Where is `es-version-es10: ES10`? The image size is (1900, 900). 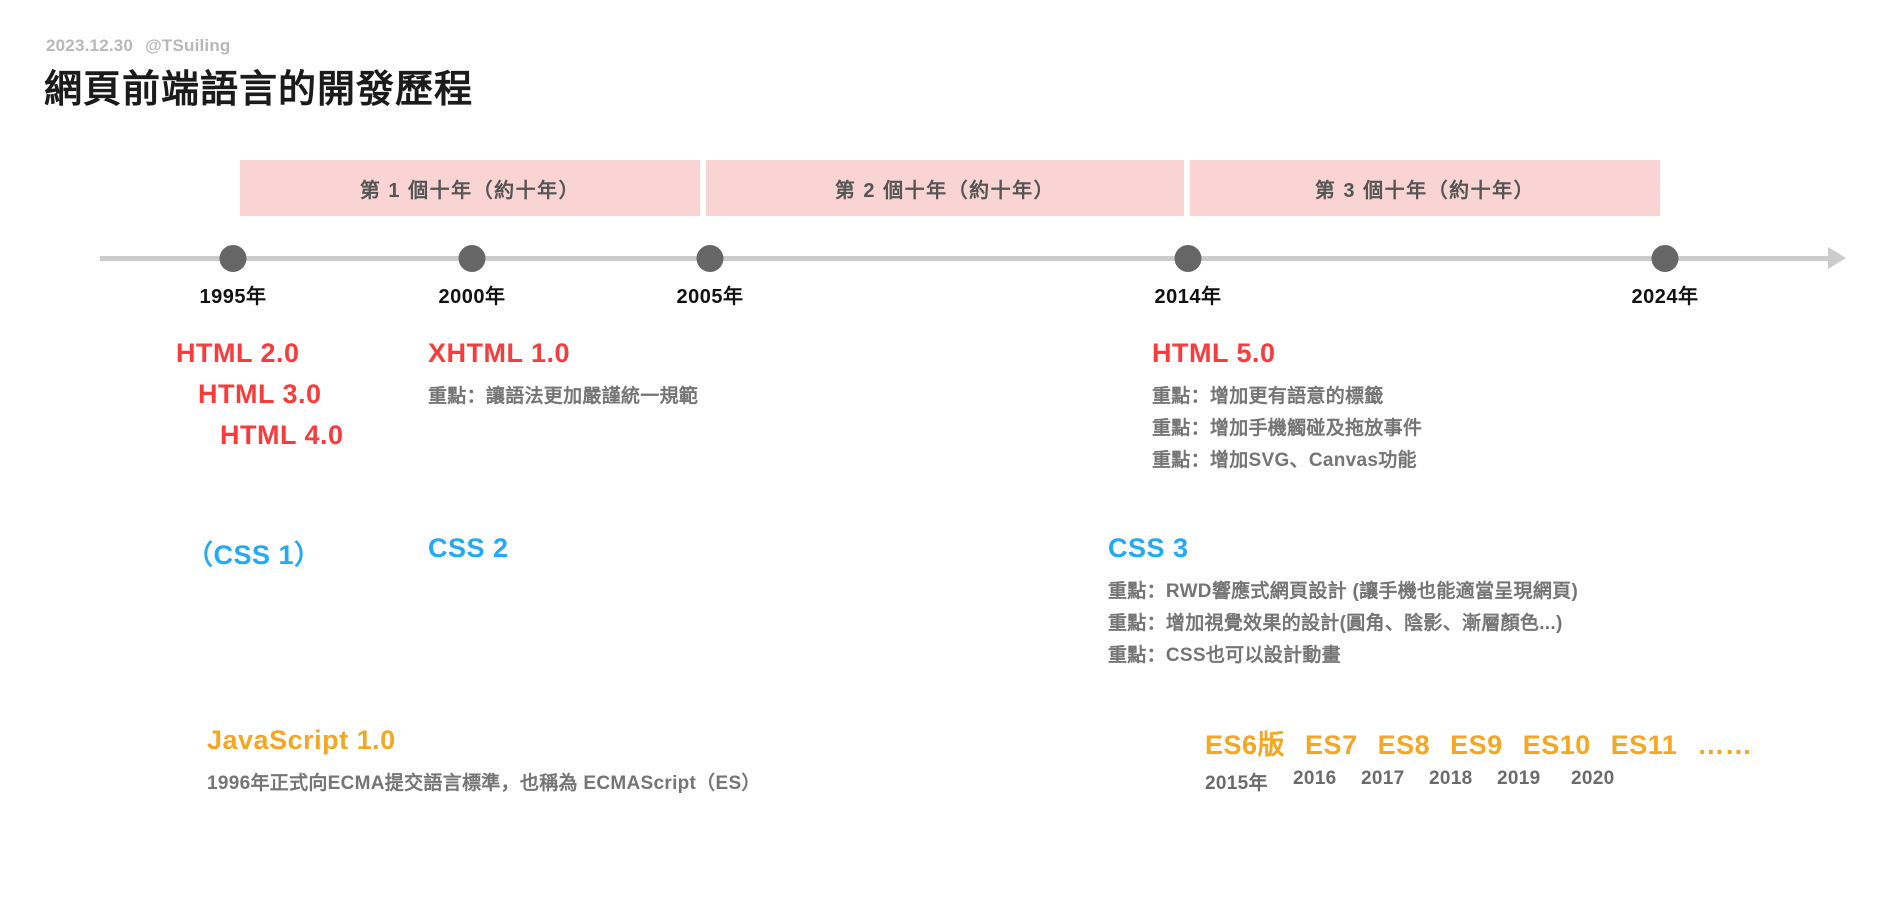 es-version-es10: ES10 is located at coordinates (1556, 745).